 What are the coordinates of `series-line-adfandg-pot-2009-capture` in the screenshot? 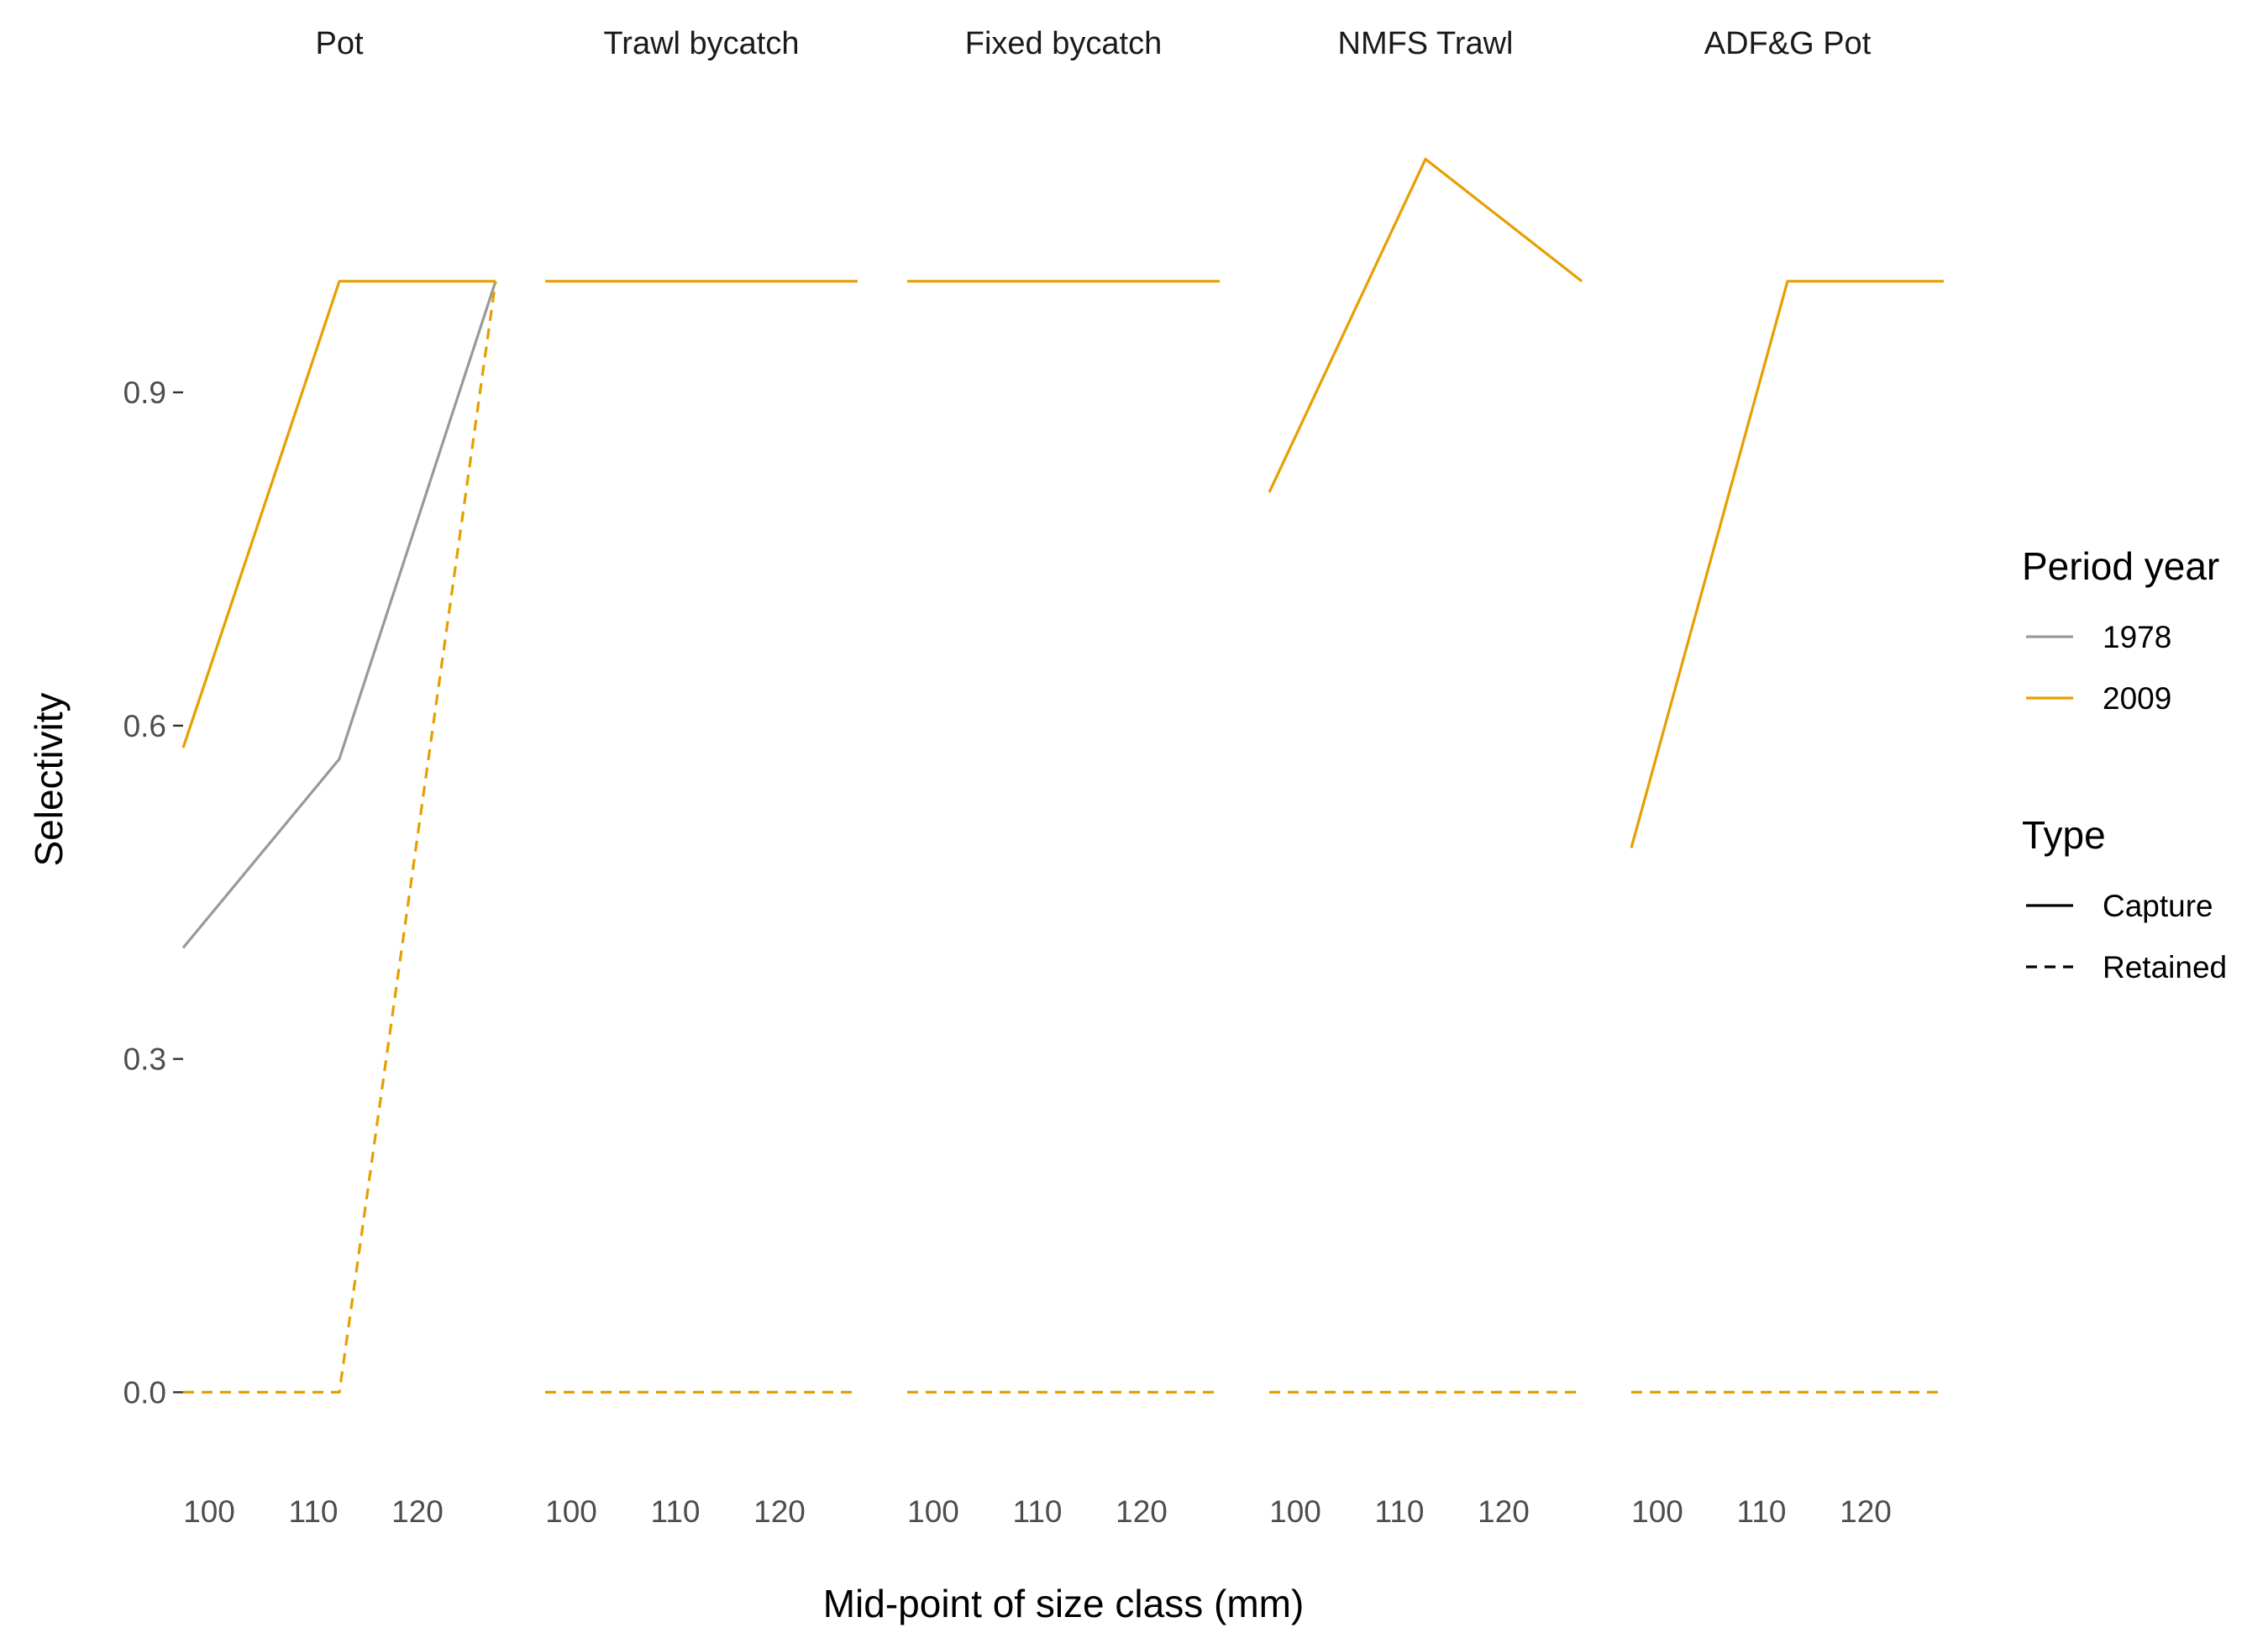 It's located at (1787, 564).